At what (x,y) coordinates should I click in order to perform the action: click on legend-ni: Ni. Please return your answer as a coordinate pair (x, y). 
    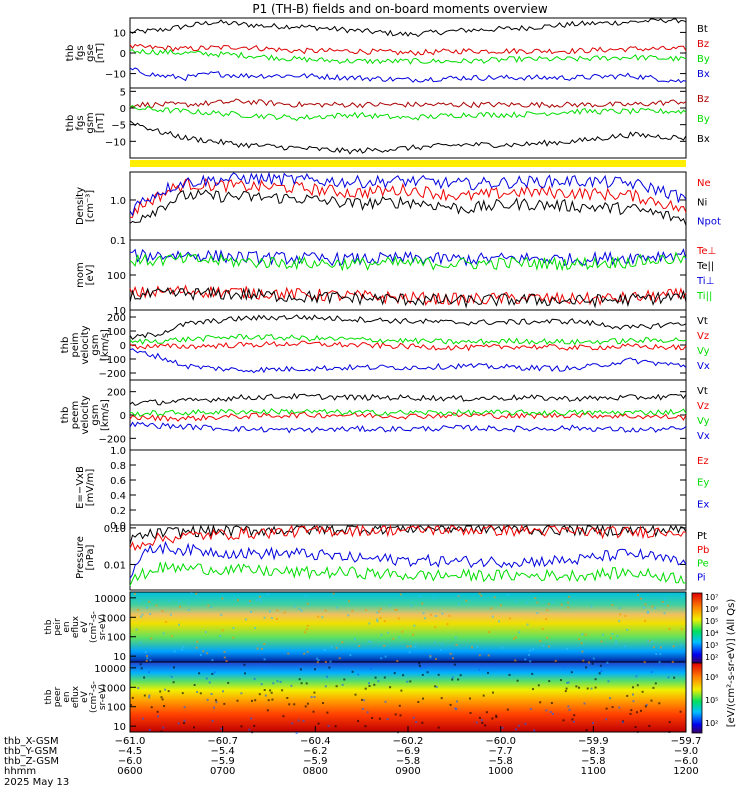
    Looking at the image, I should click on (702, 202).